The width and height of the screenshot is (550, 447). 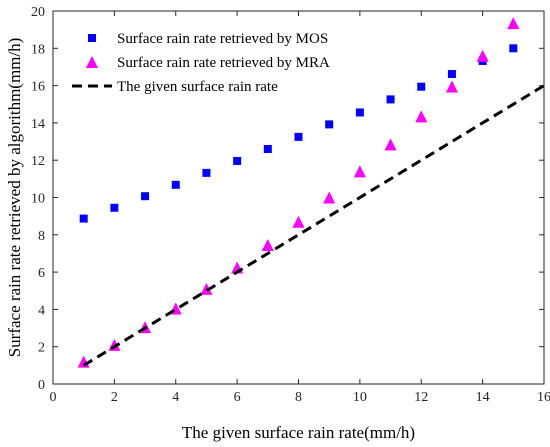 What do you see at coordinates (38, 161) in the screenshot?
I see `y-tick-label: 12` at bounding box center [38, 161].